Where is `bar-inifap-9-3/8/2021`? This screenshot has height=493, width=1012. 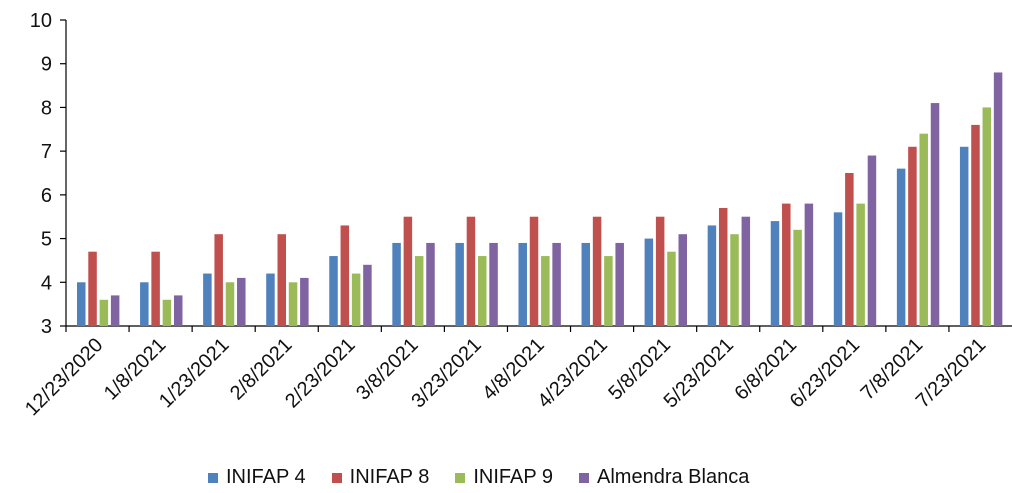
bar-inifap-9-3/8/2021 is located at coordinates (419, 291).